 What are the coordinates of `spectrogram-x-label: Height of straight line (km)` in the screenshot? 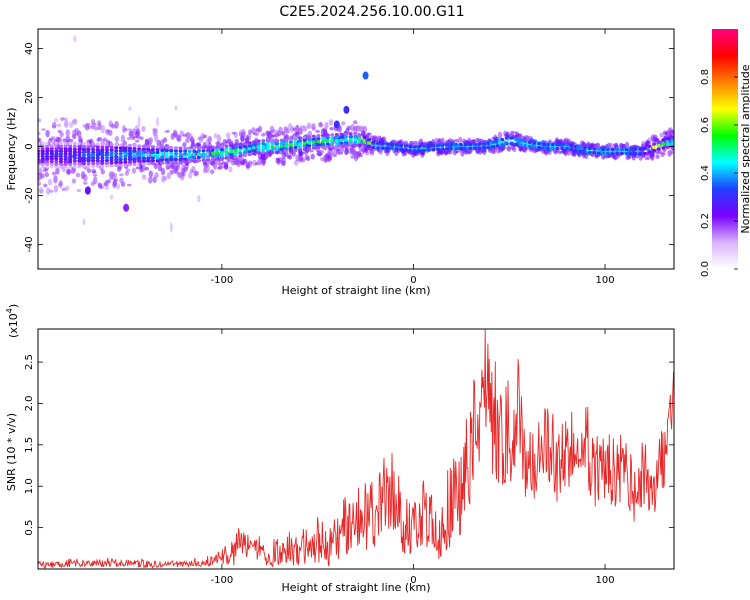 It's located at (355, 290).